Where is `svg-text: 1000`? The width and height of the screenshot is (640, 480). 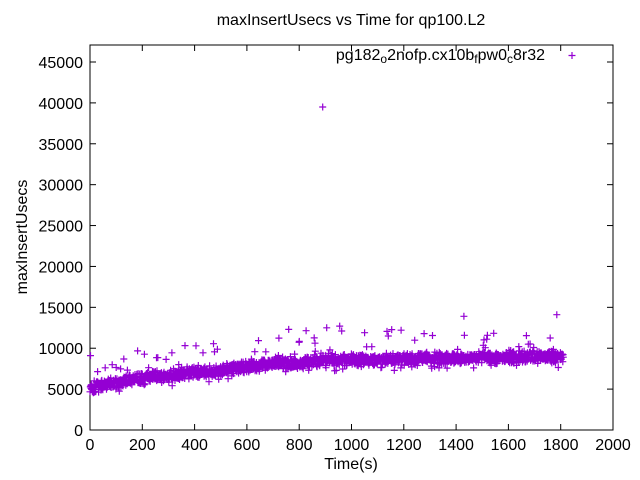
svg-text: 1000 is located at coordinates (352, 445).